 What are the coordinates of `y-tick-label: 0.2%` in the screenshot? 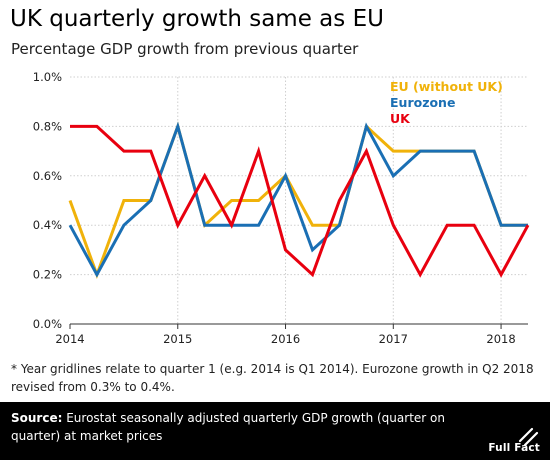 It's located at (47, 275).